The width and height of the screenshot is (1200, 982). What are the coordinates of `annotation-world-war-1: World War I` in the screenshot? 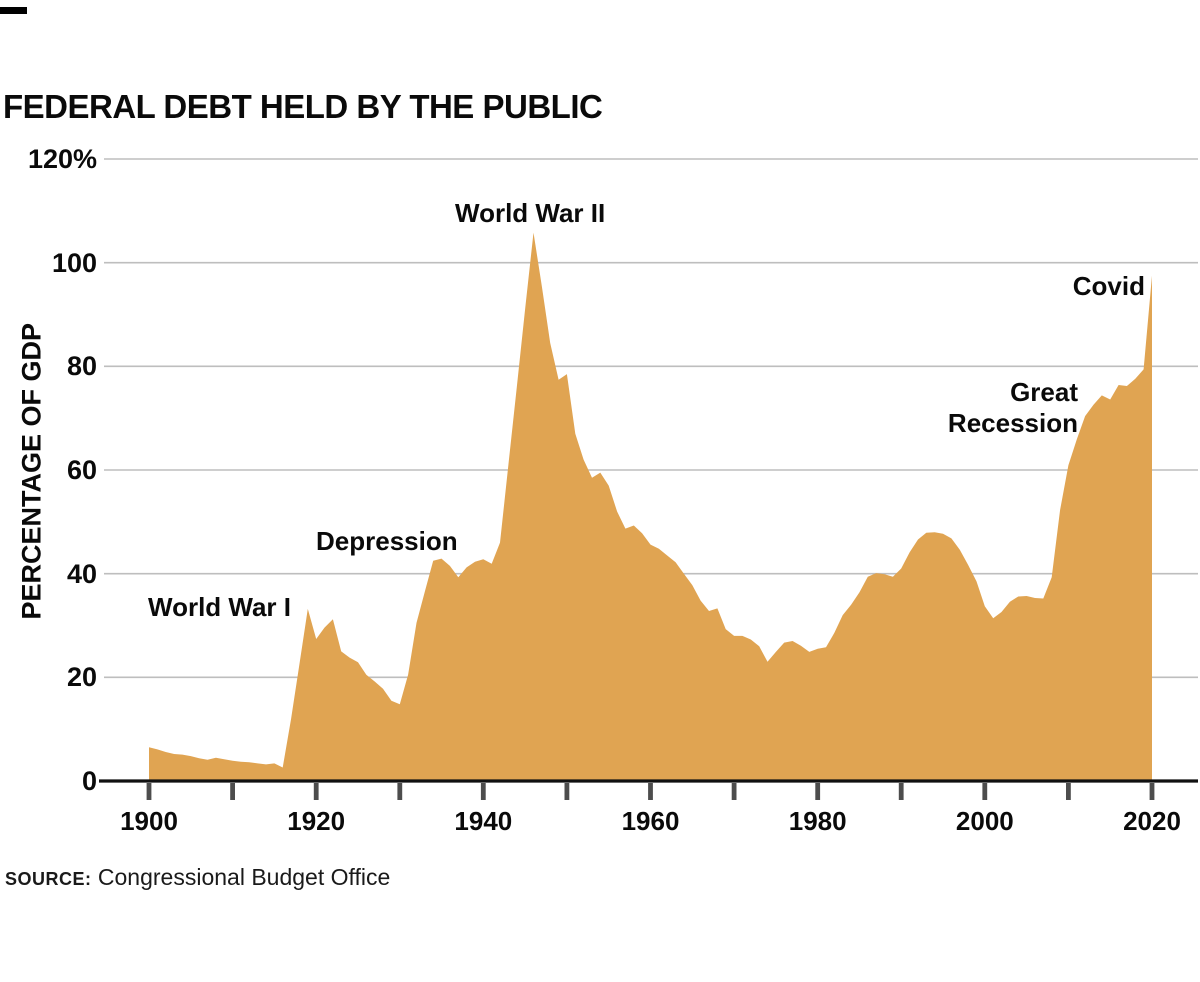 It's located at (219, 607).